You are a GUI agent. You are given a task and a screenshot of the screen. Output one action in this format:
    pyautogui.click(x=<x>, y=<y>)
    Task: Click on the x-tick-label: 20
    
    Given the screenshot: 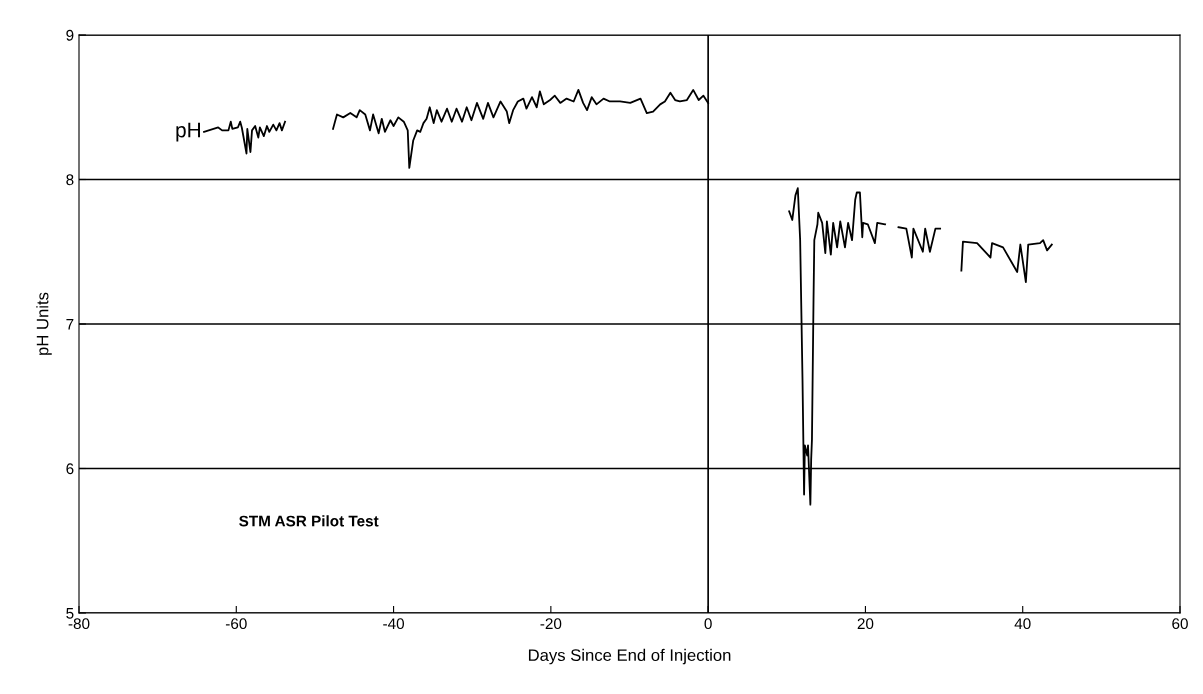 What is the action you would take?
    pyautogui.click(x=865, y=624)
    